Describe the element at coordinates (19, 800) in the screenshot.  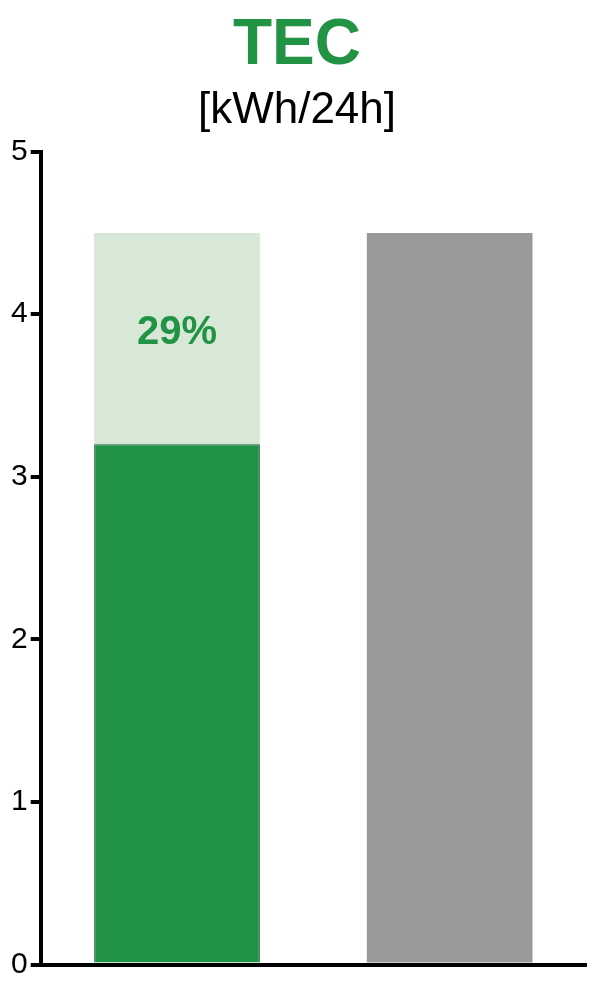
I see `y-tick-label: 1` at that location.